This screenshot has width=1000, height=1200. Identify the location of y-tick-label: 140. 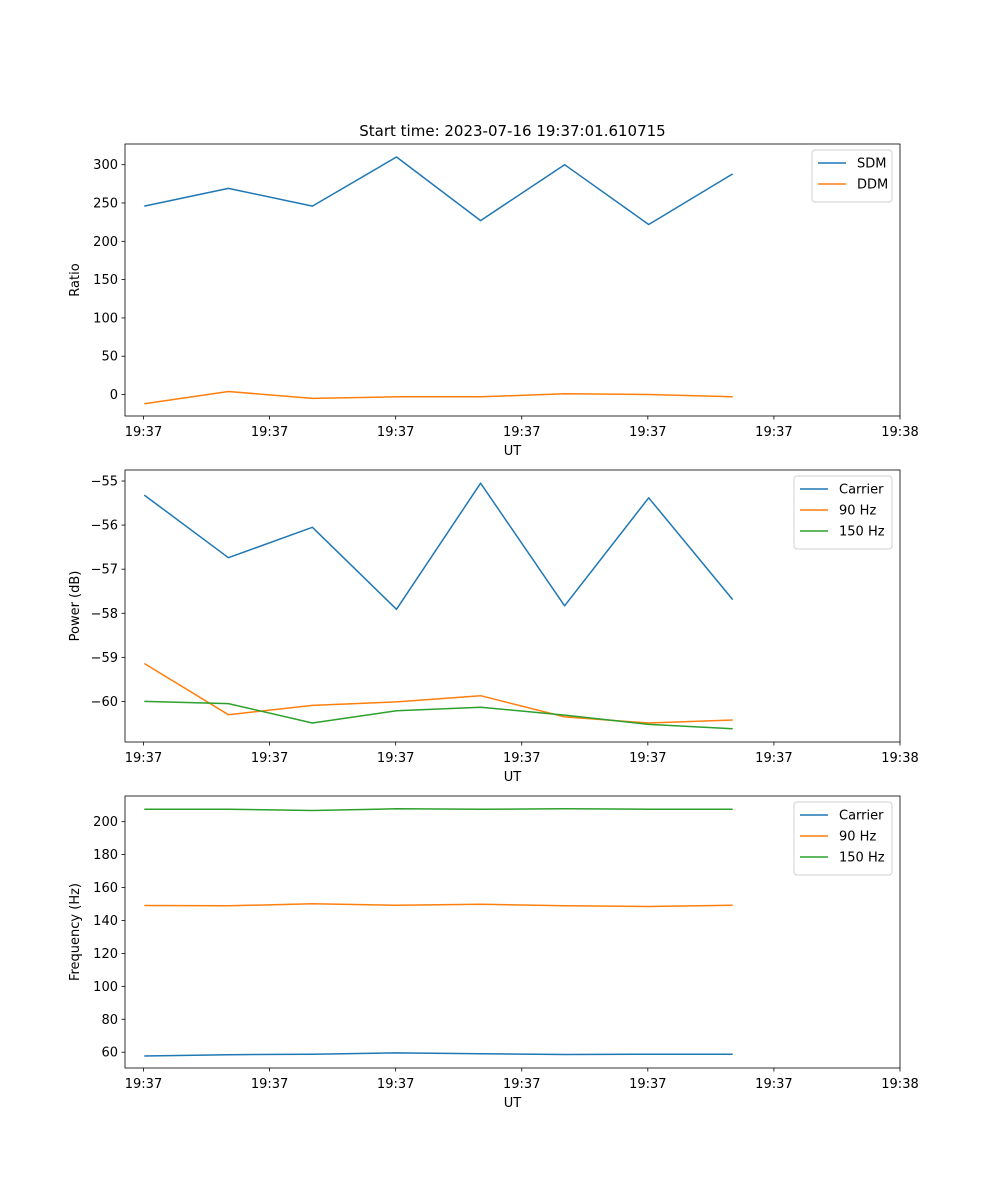
(105, 921).